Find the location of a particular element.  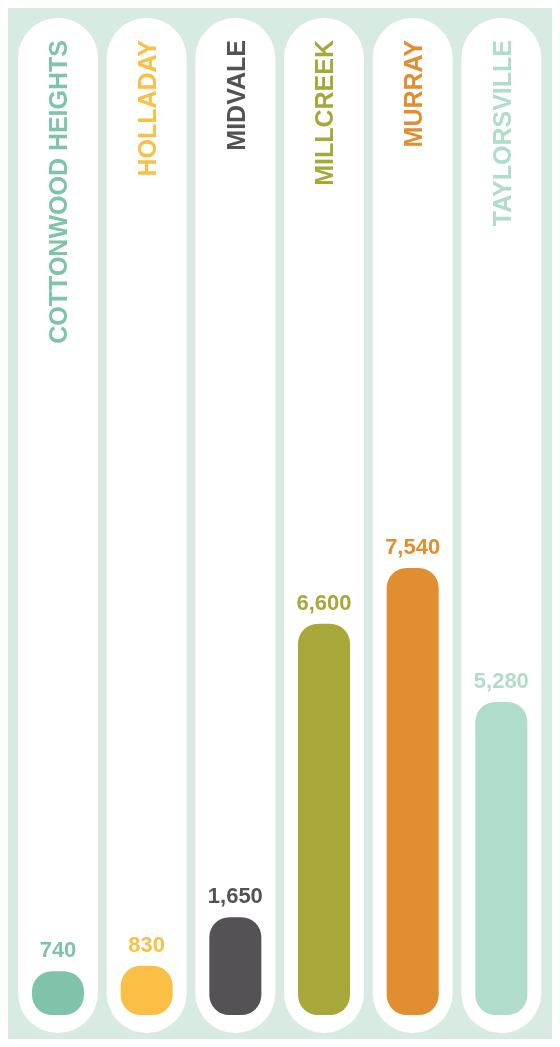

data-label: 5,280 is located at coordinates (501, 680).